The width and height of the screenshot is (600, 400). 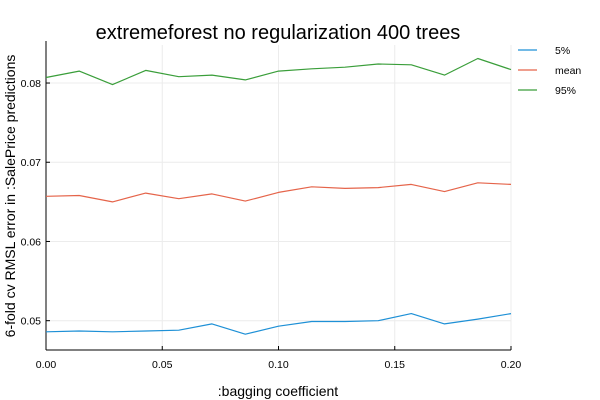 I want to click on x-tick-label: 0.10, so click(x=278, y=365).